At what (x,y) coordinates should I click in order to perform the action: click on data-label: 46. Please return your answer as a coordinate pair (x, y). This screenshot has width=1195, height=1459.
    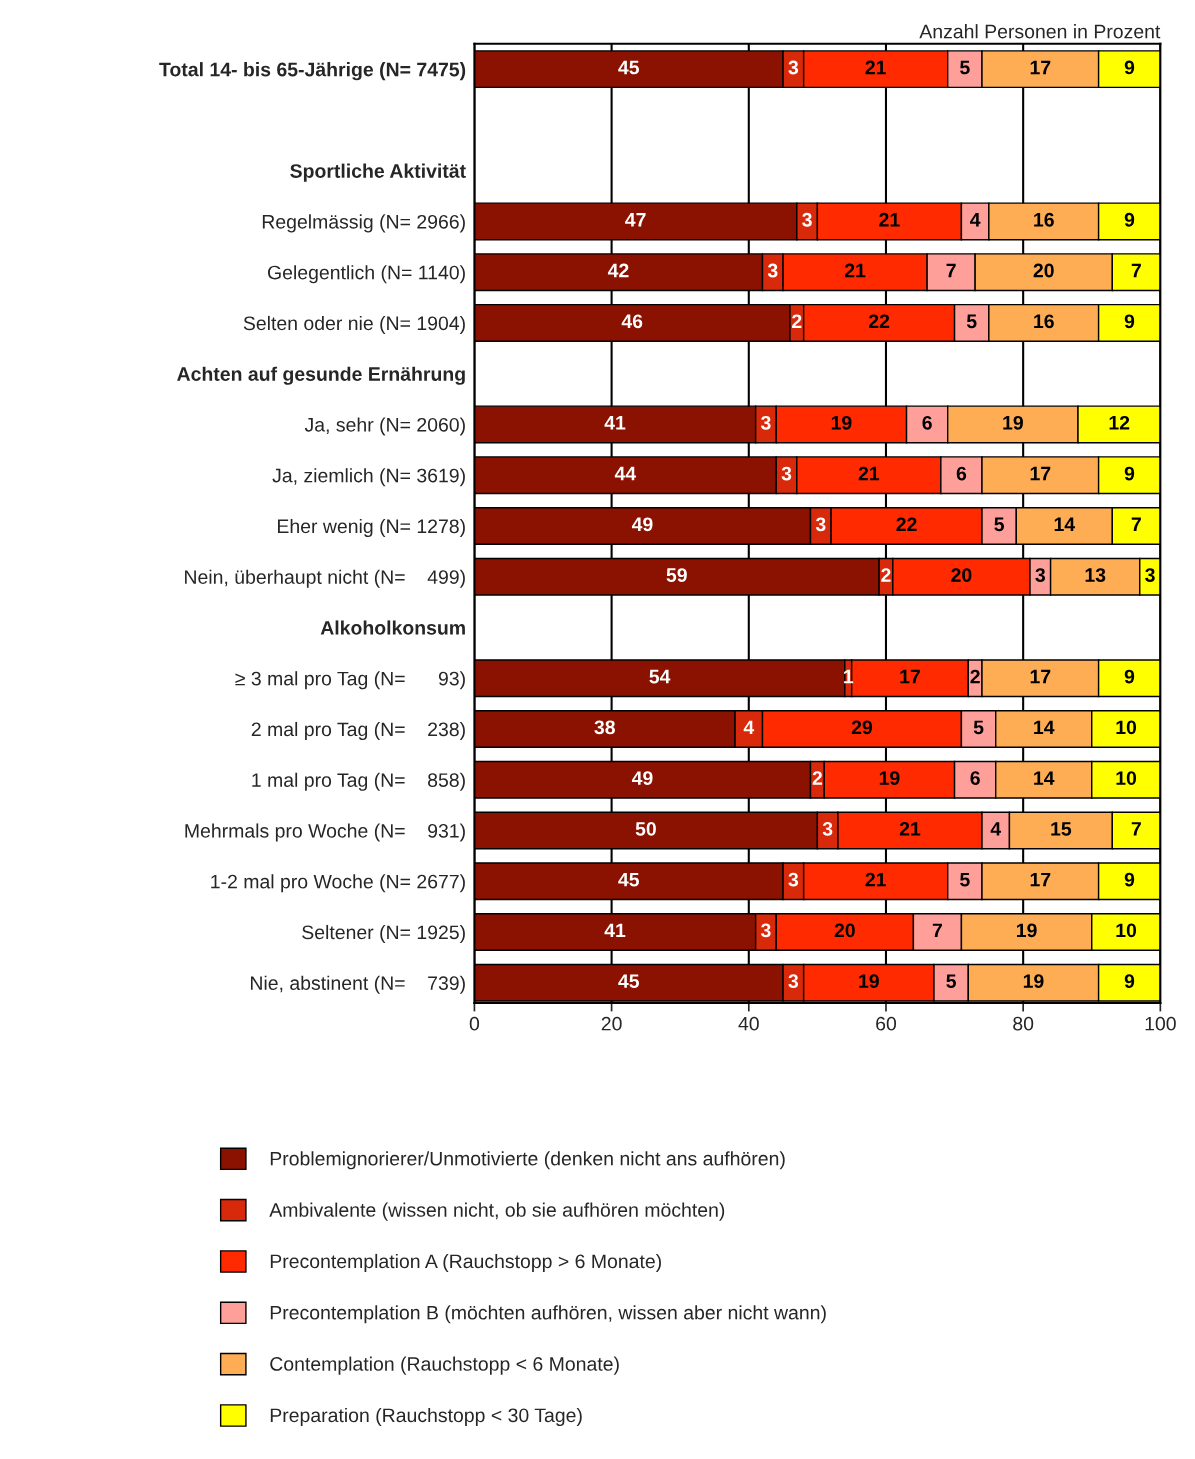
    Looking at the image, I should click on (632, 321).